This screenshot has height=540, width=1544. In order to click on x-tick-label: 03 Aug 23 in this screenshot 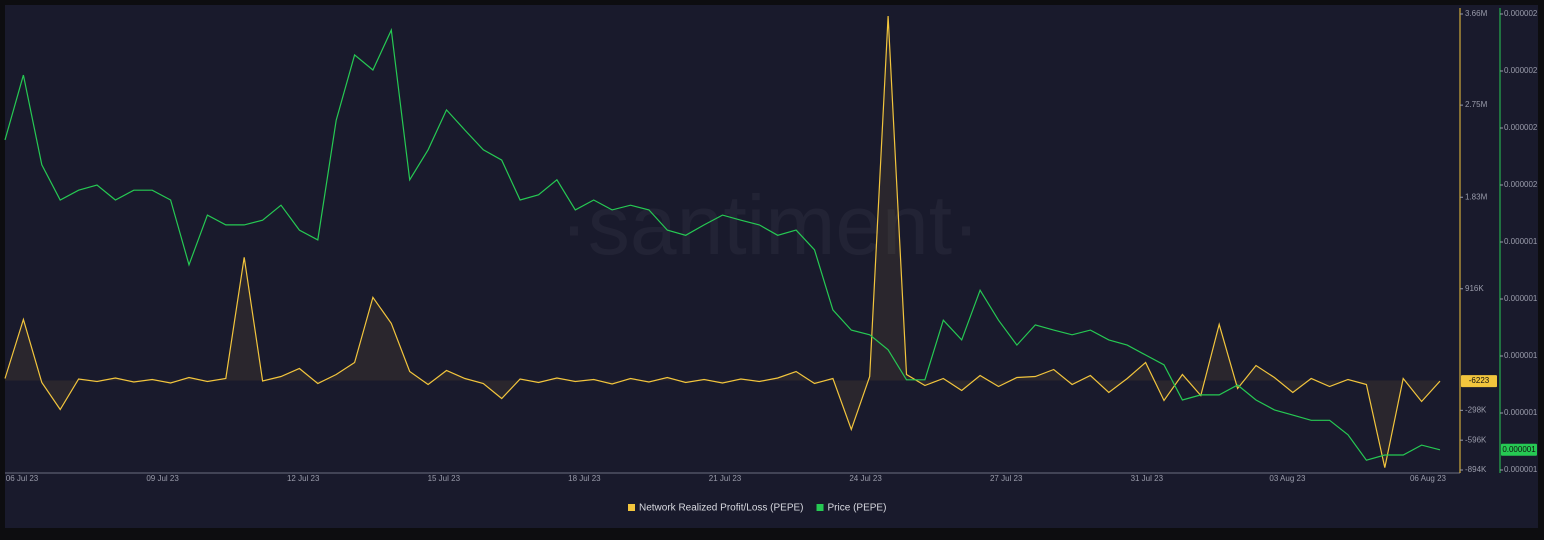, I will do `click(1287, 478)`.